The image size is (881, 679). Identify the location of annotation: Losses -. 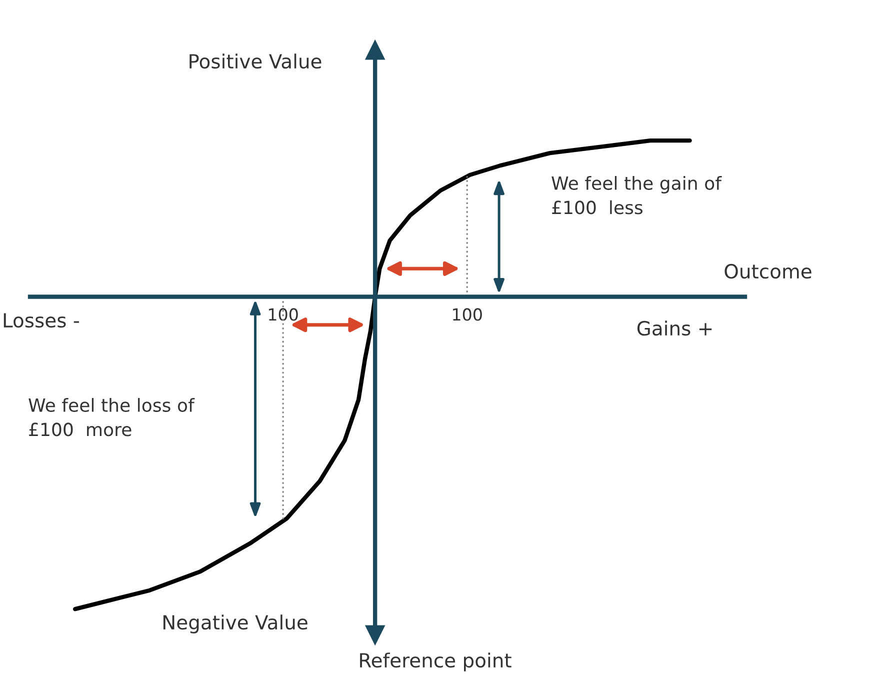
(41, 320).